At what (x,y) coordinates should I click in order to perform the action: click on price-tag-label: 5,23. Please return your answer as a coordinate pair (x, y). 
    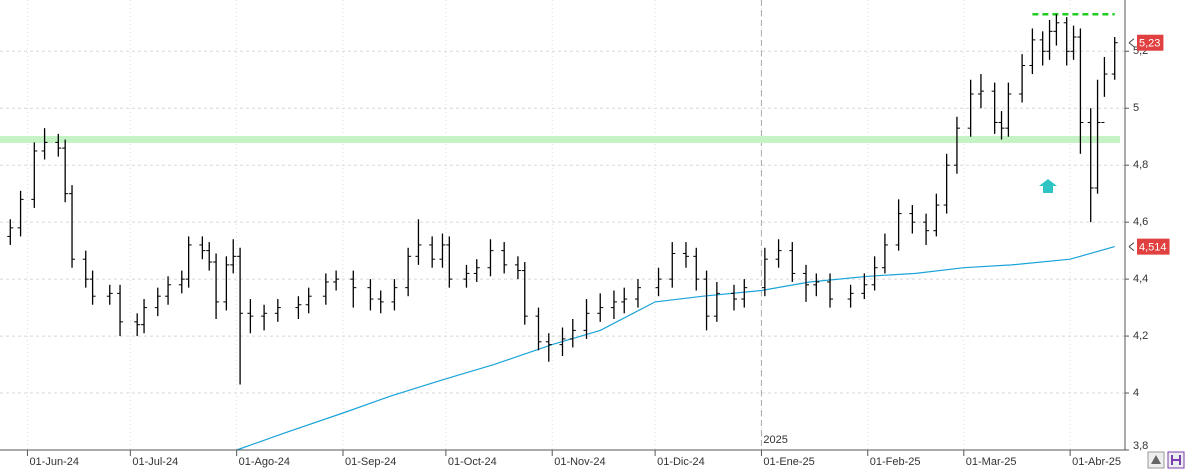
    Looking at the image, I should click on (1149, 44).